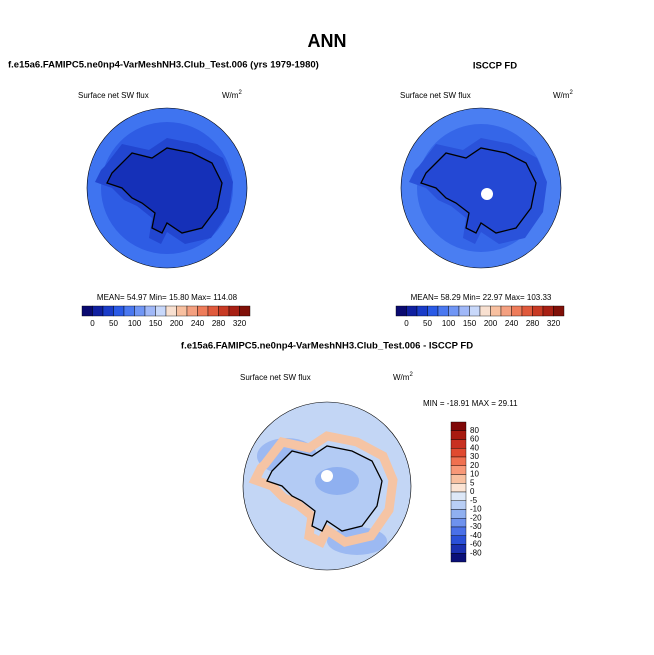 This screenshot has width=654, height=655. I want to click on main-title: ANN, so click(327, 41).